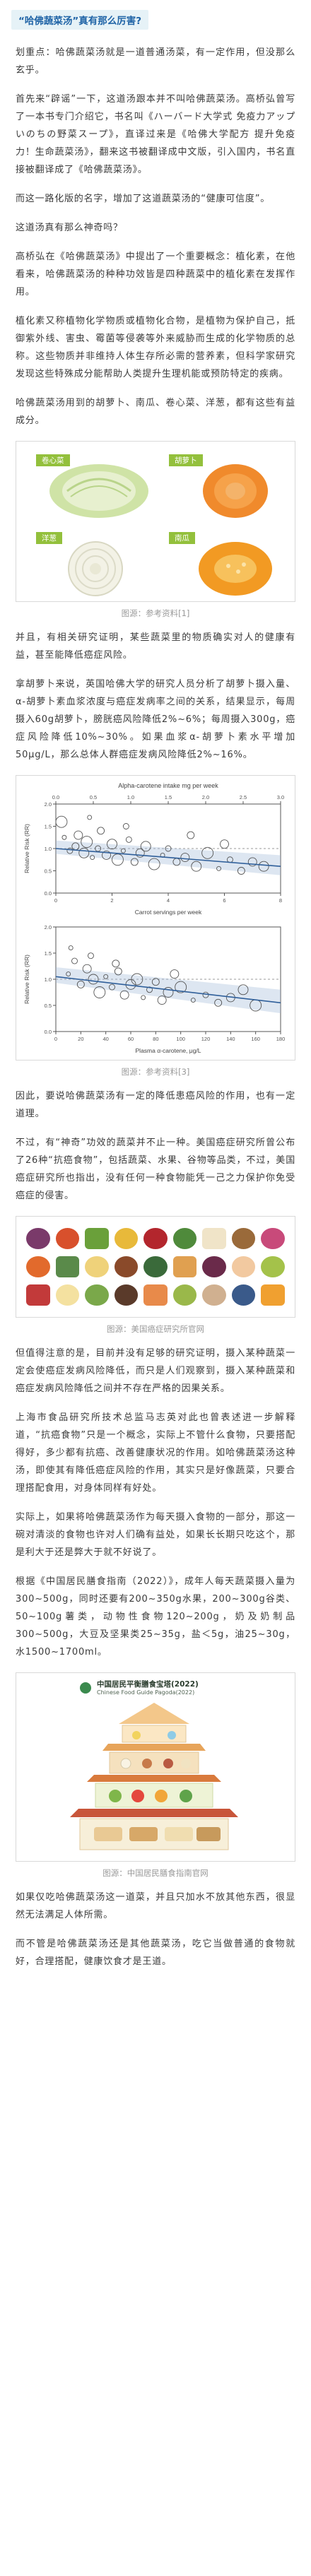 This screenshot has height=2576, width=311. Describe the element at coordinates (168, 900) in the screenshot. I see `x-tick-label: 4` at that location.